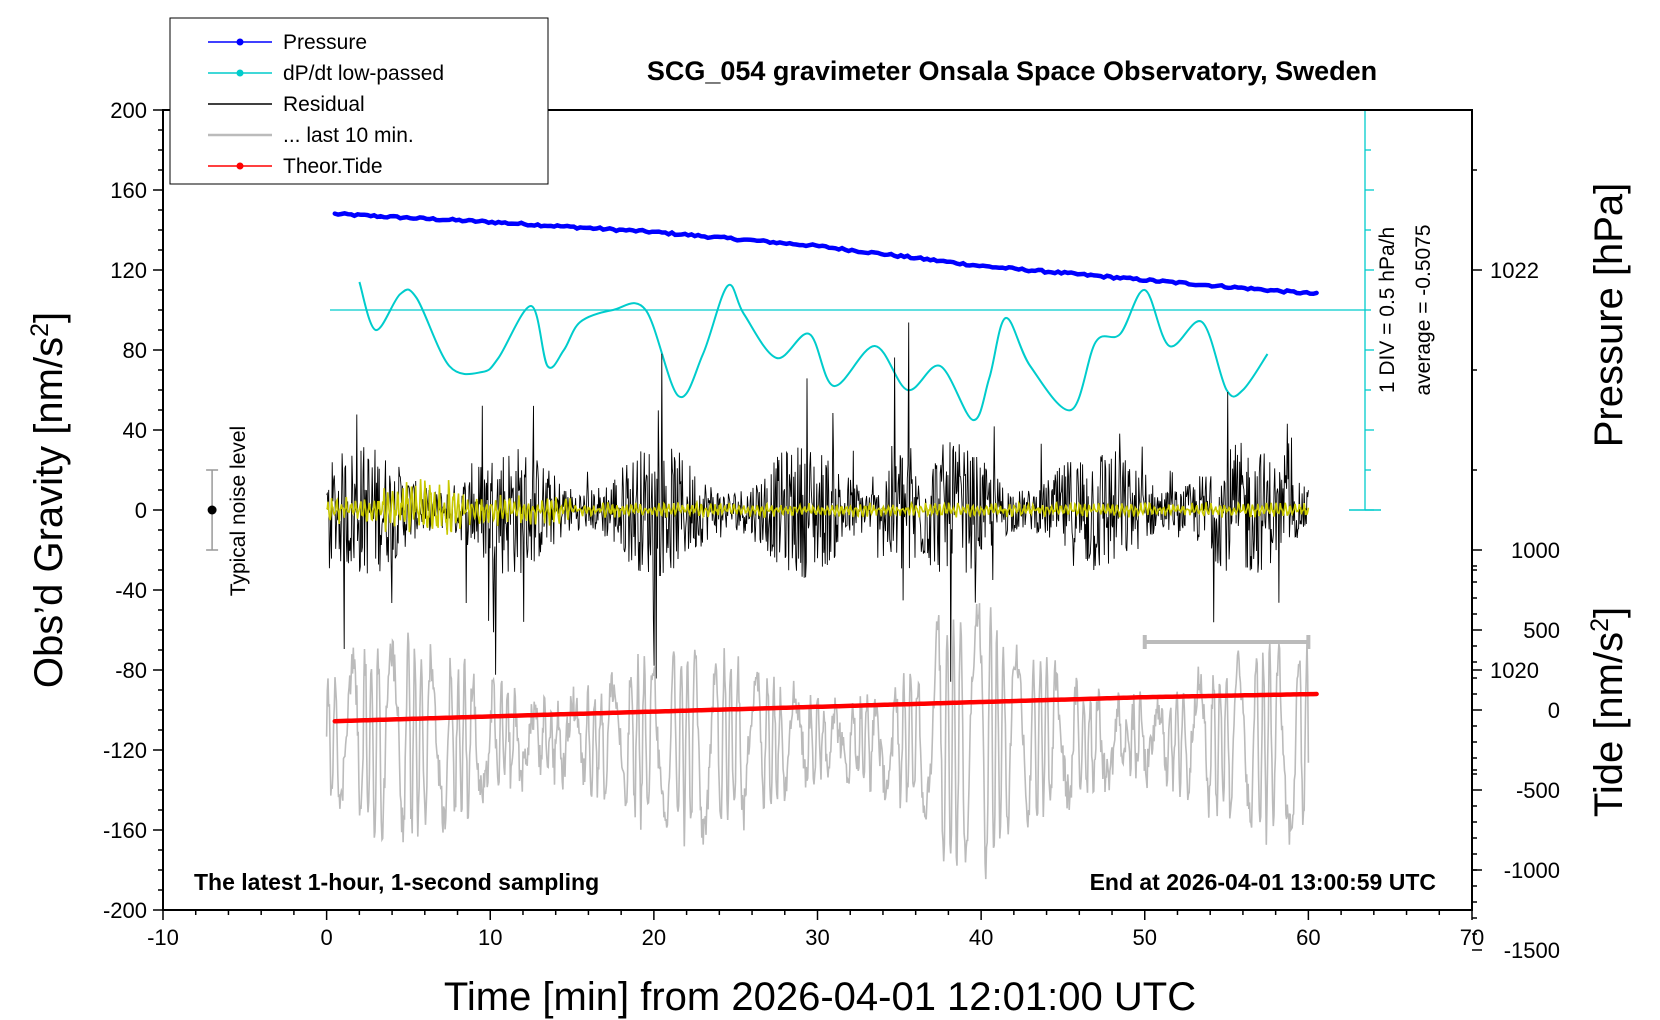 This screenshot has height=1020, width=1660. Describe the element at coordinates (1609, 612) in the screenshot. I see `tide-axis-label-end: ]` at that location.